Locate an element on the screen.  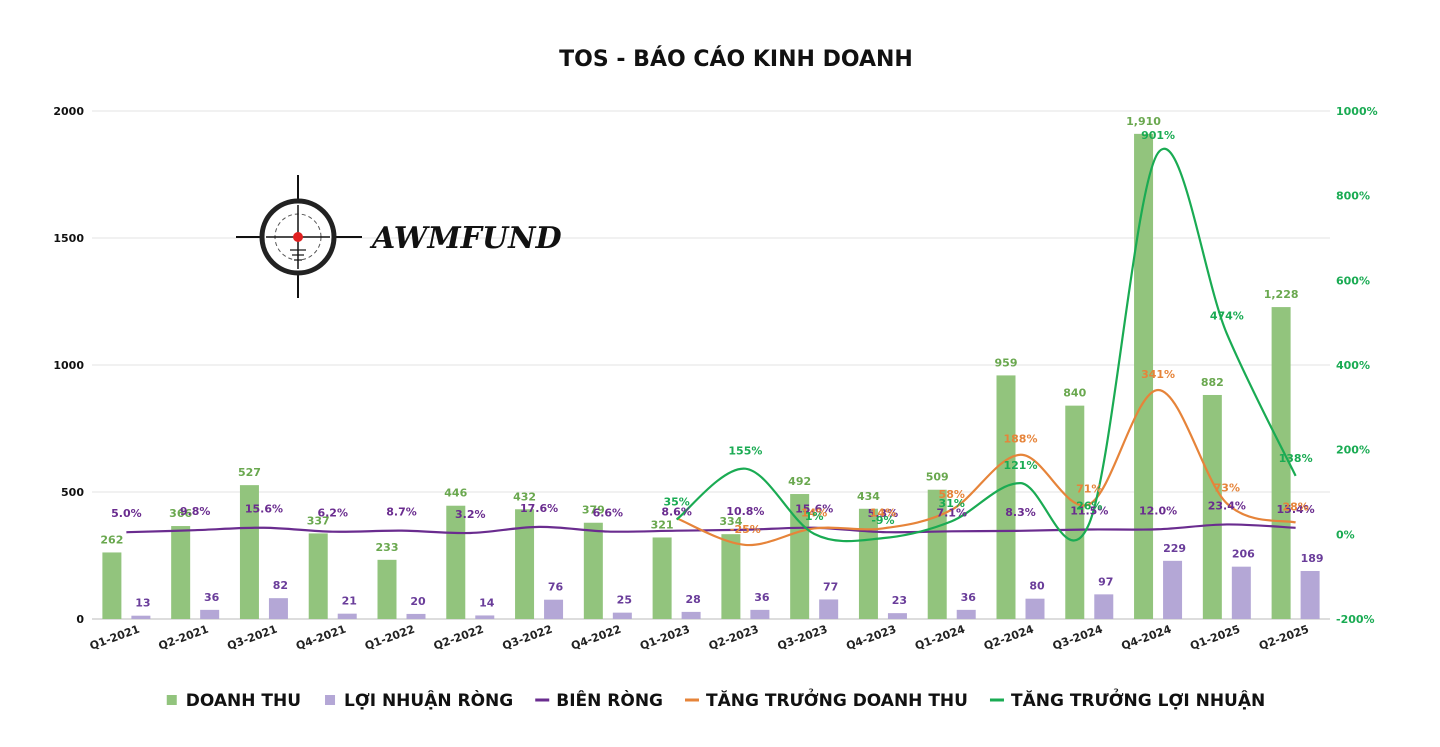
legend-label: TĂNG TRƯỞNG LỢI NHUẬN is located at coordinates (1138, 699).